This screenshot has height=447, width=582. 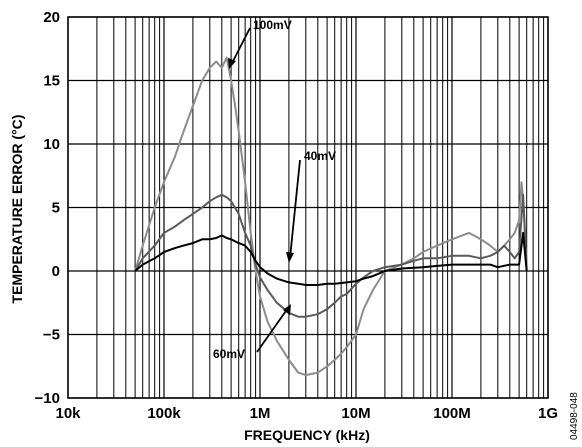 What do you see at coordinates (51, 335) in the screenshot?
I see `y-tick-label: −5` at bounding box center [51, 335].